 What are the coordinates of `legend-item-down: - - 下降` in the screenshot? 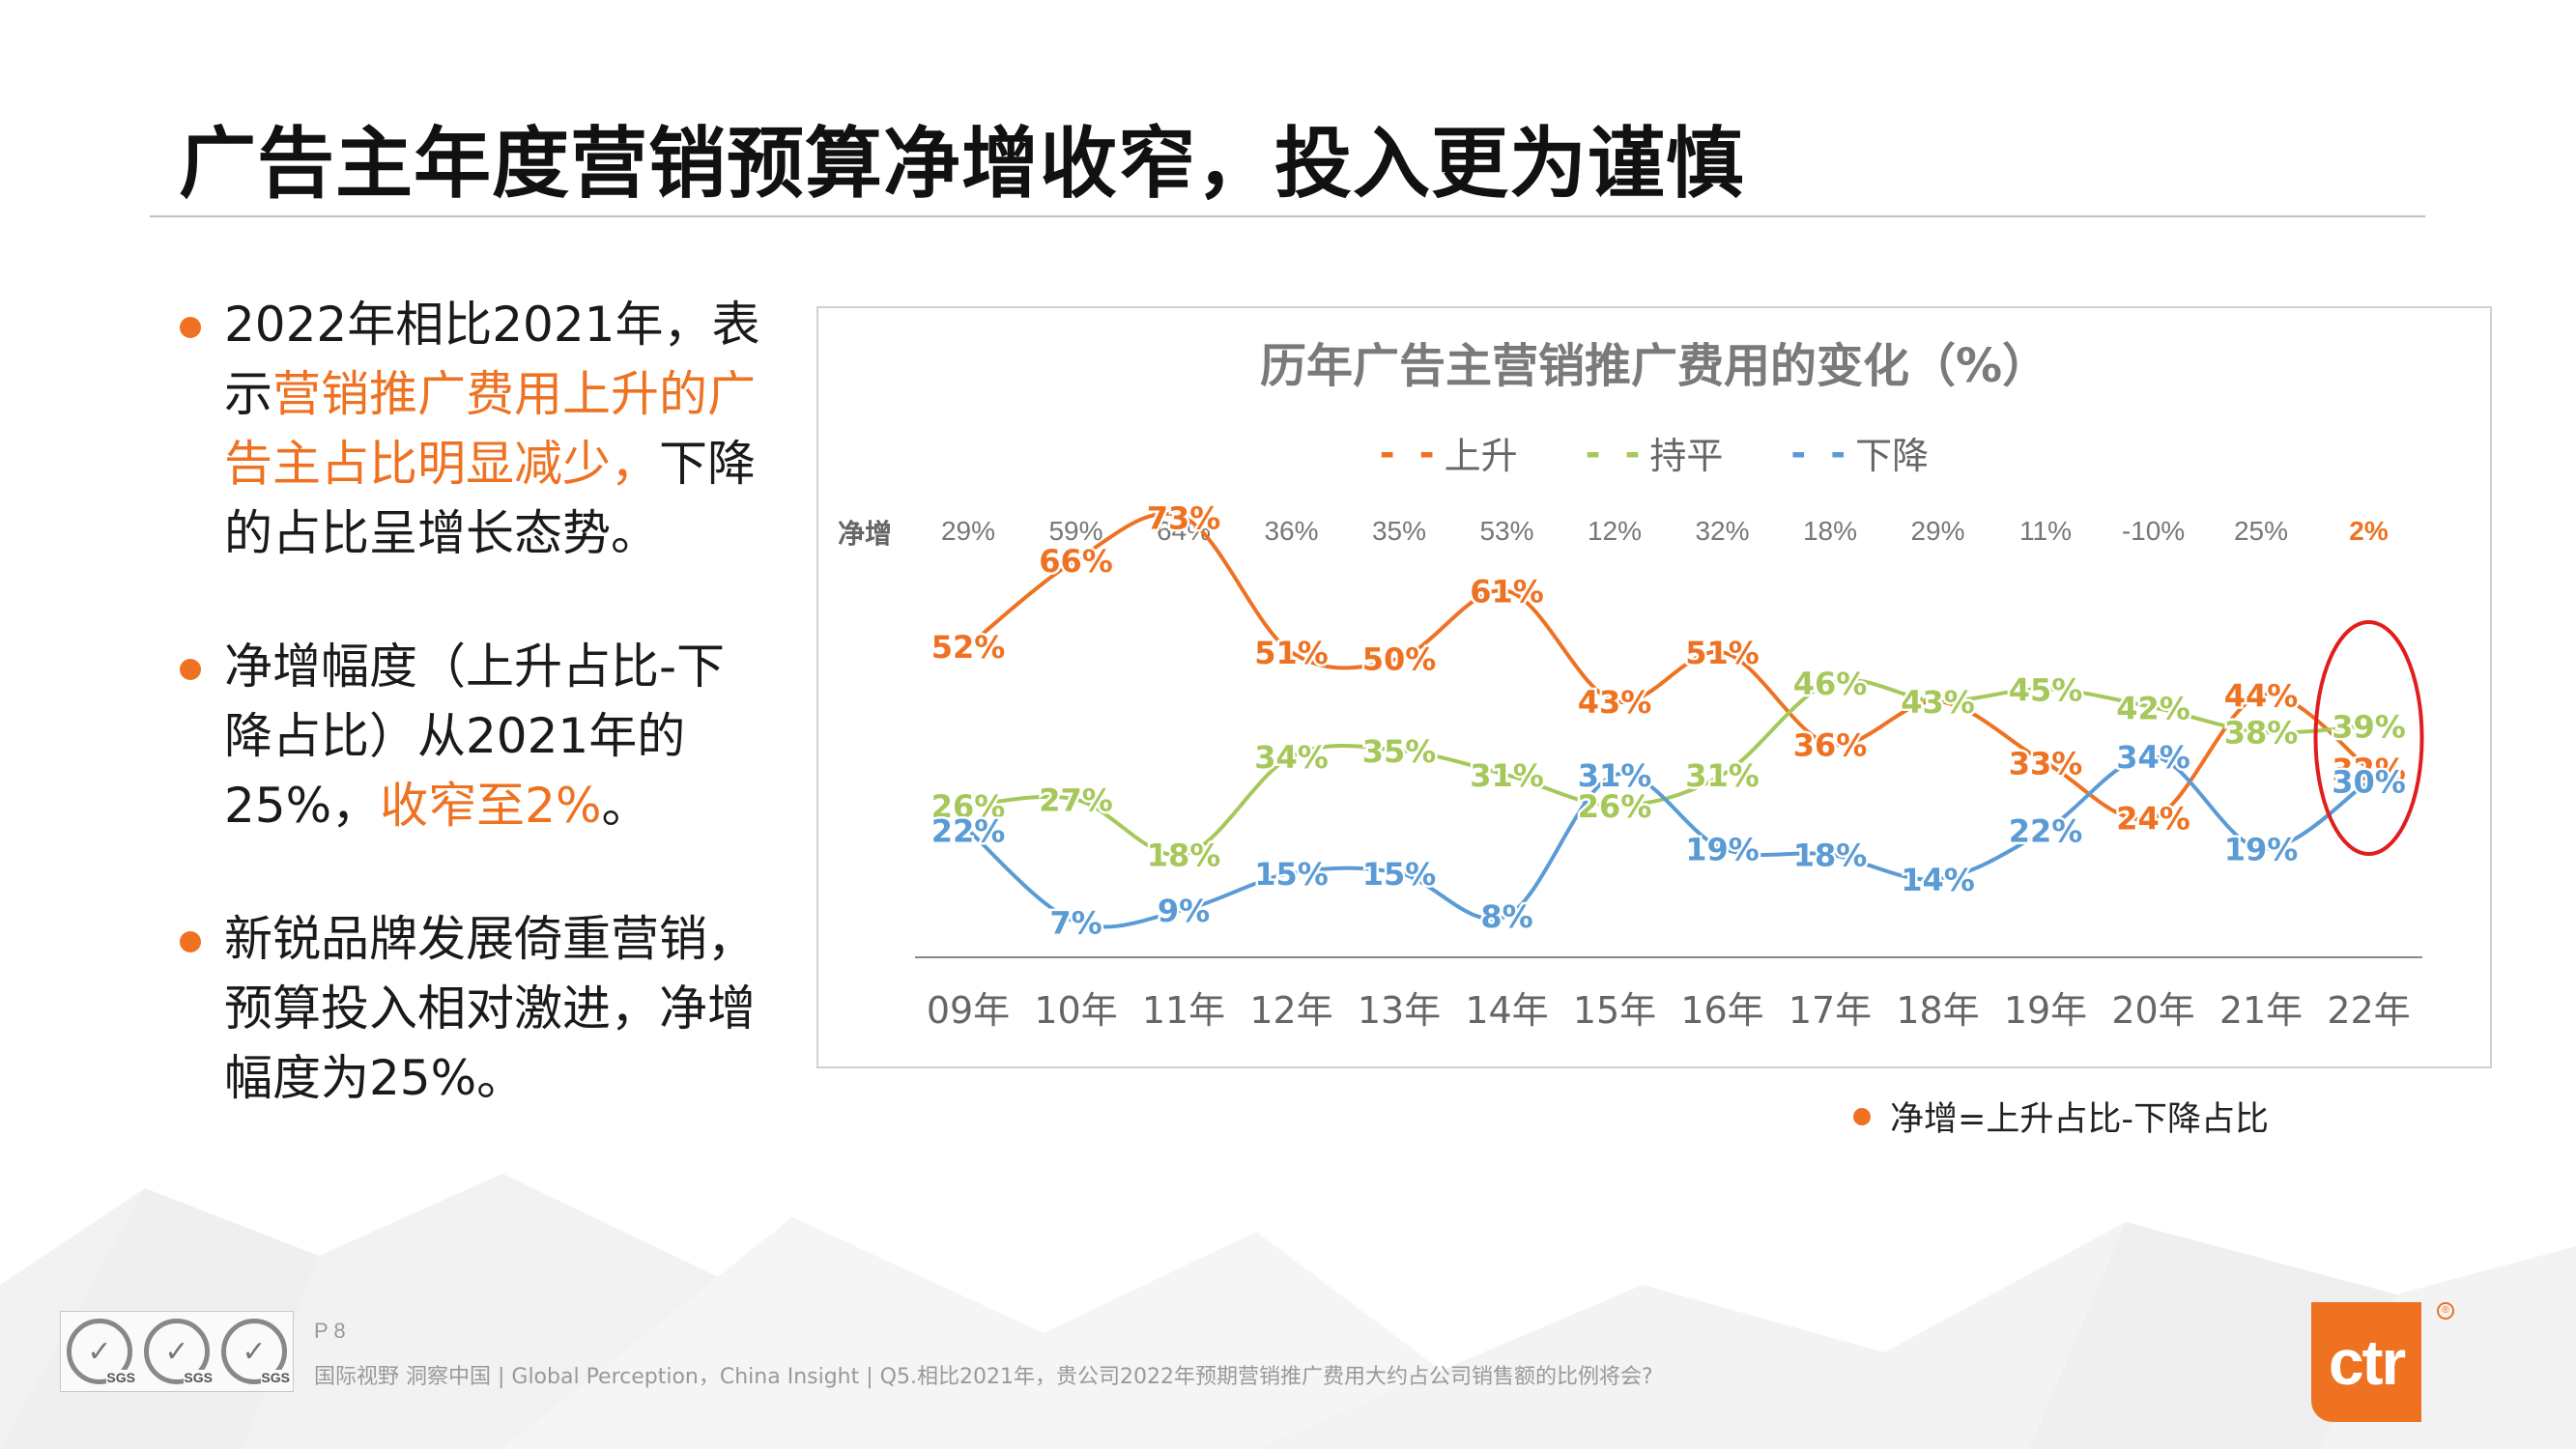 It's located at (1860, 452).